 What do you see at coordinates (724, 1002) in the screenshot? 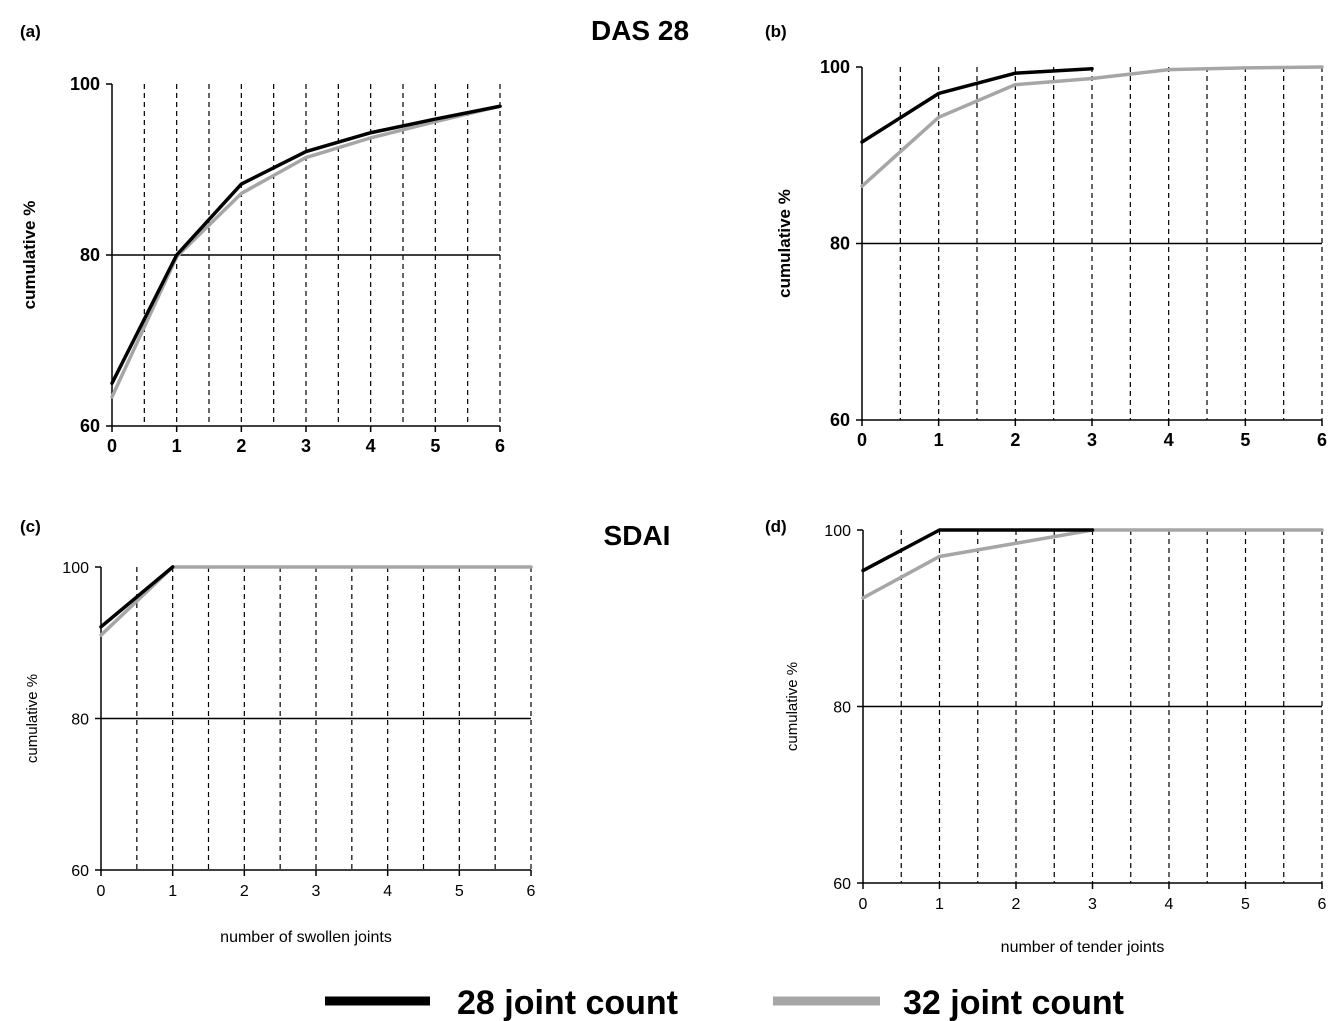
I see `legend: 28 joint count 32 joint count` at bounding box center [724, 1002].